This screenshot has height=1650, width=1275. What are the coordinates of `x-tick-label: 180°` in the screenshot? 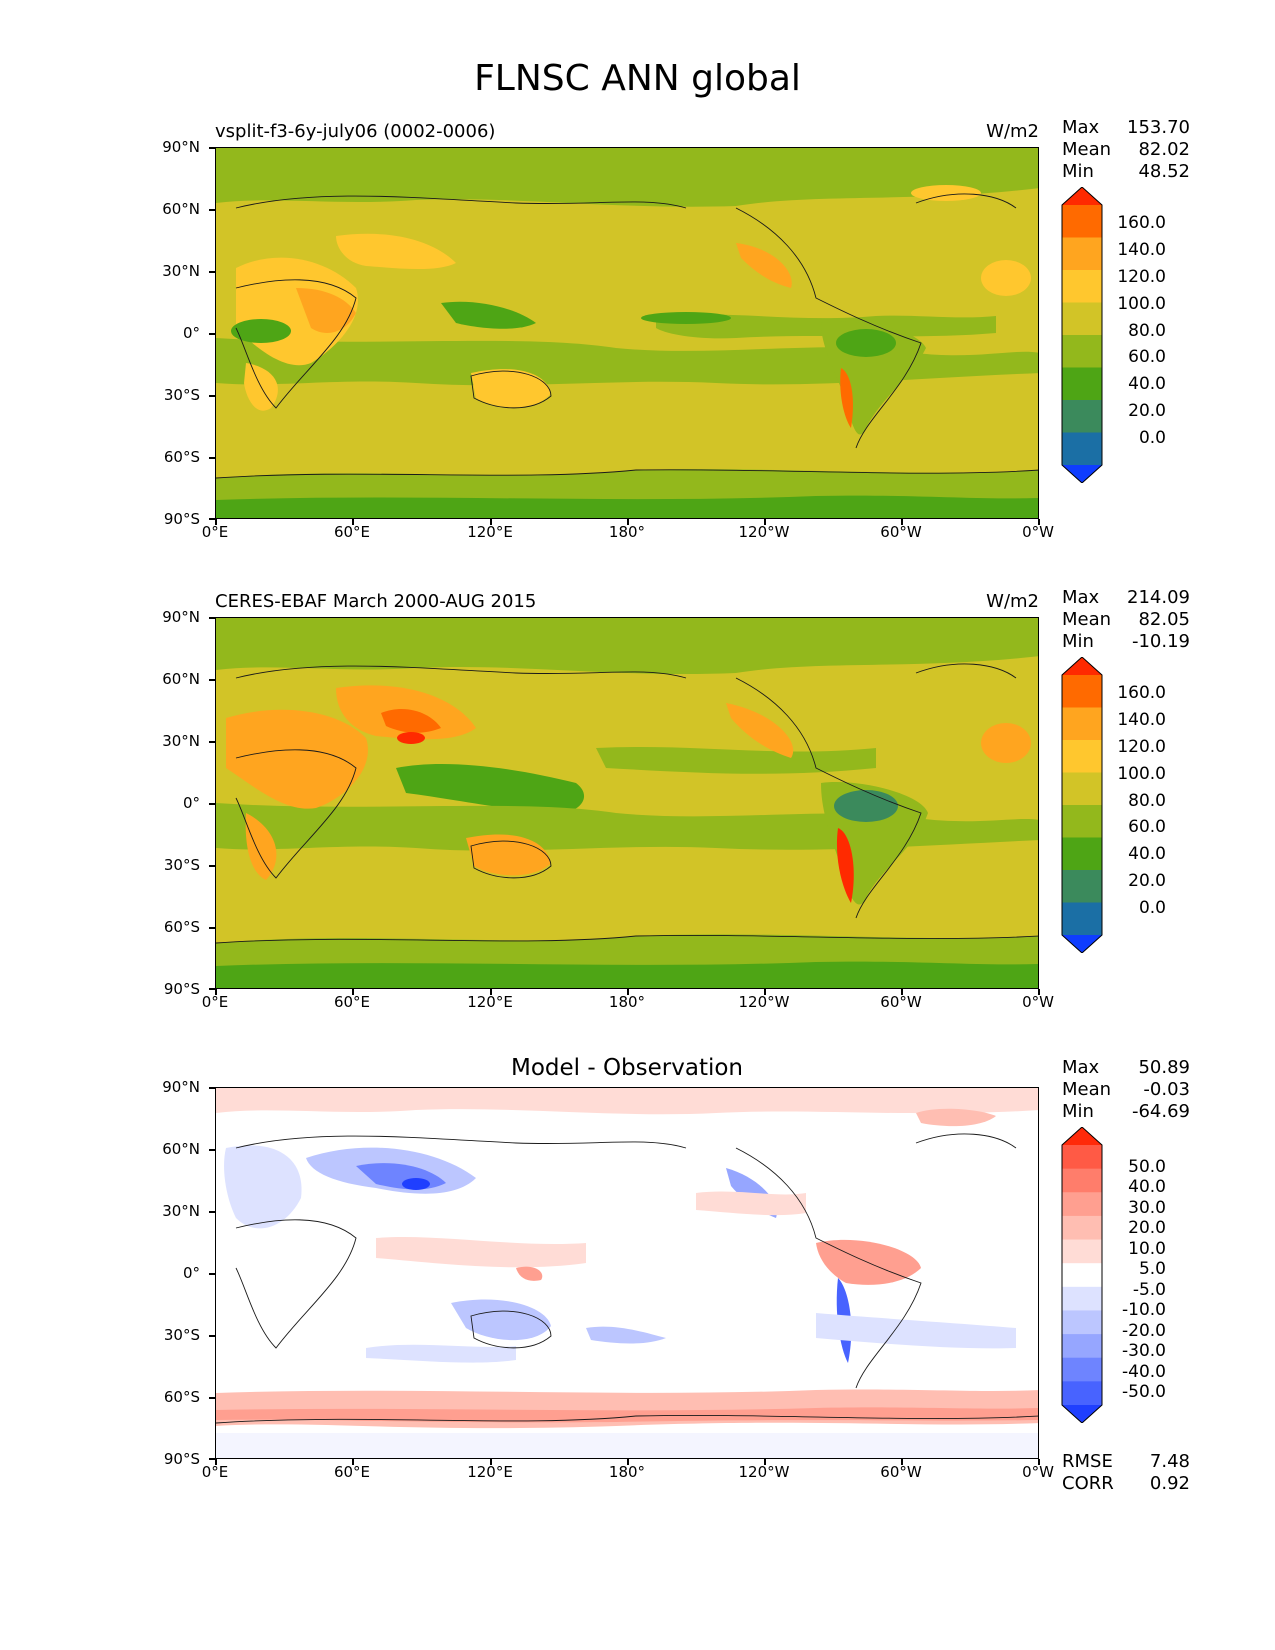 It's located at (627, 1002).